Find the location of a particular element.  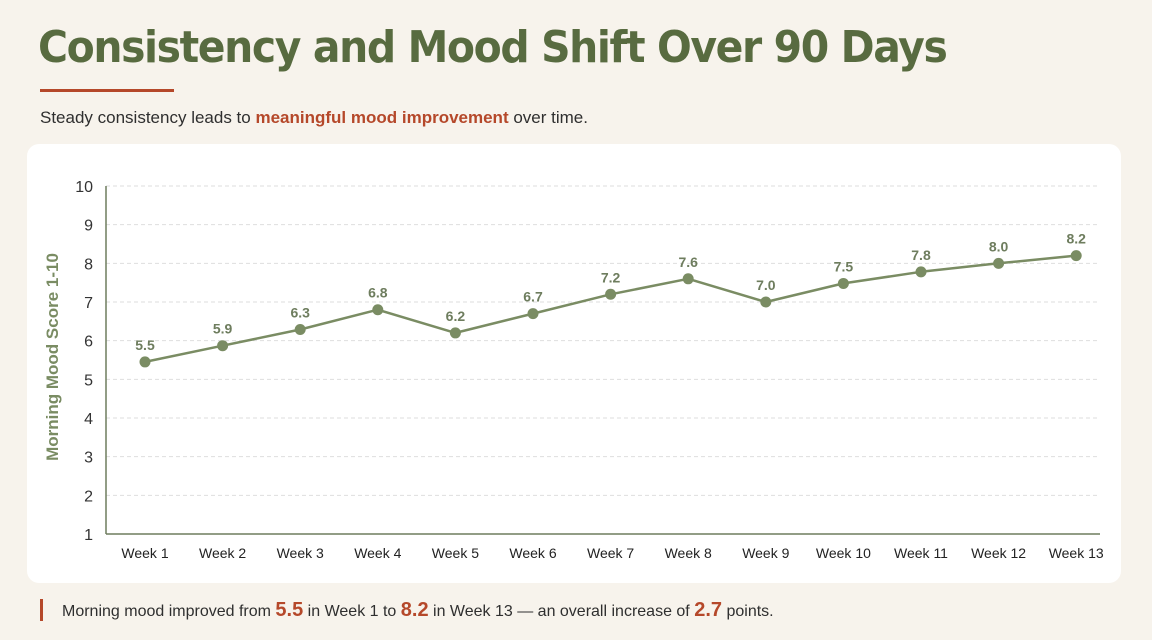

x-tick-label-3: Week 3 is located at coordinates (300, 553).